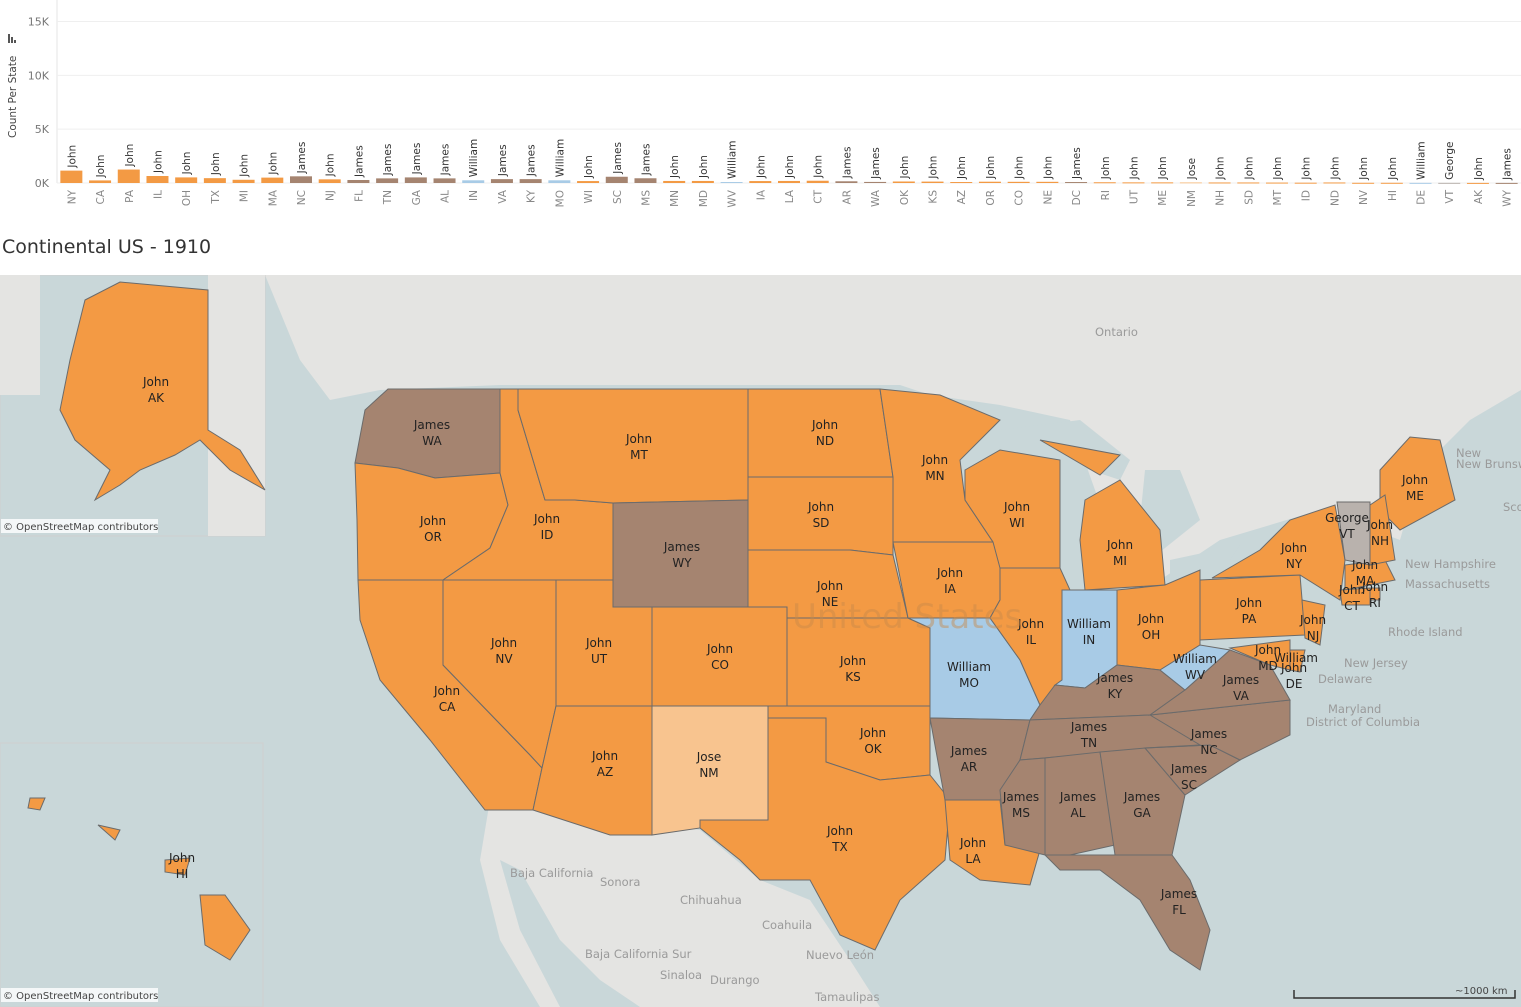 This screenshot has width=1521, height=1007. Describe the element at coordinates (1355, 596) in the screenshot. I see `state-ct` at that location.